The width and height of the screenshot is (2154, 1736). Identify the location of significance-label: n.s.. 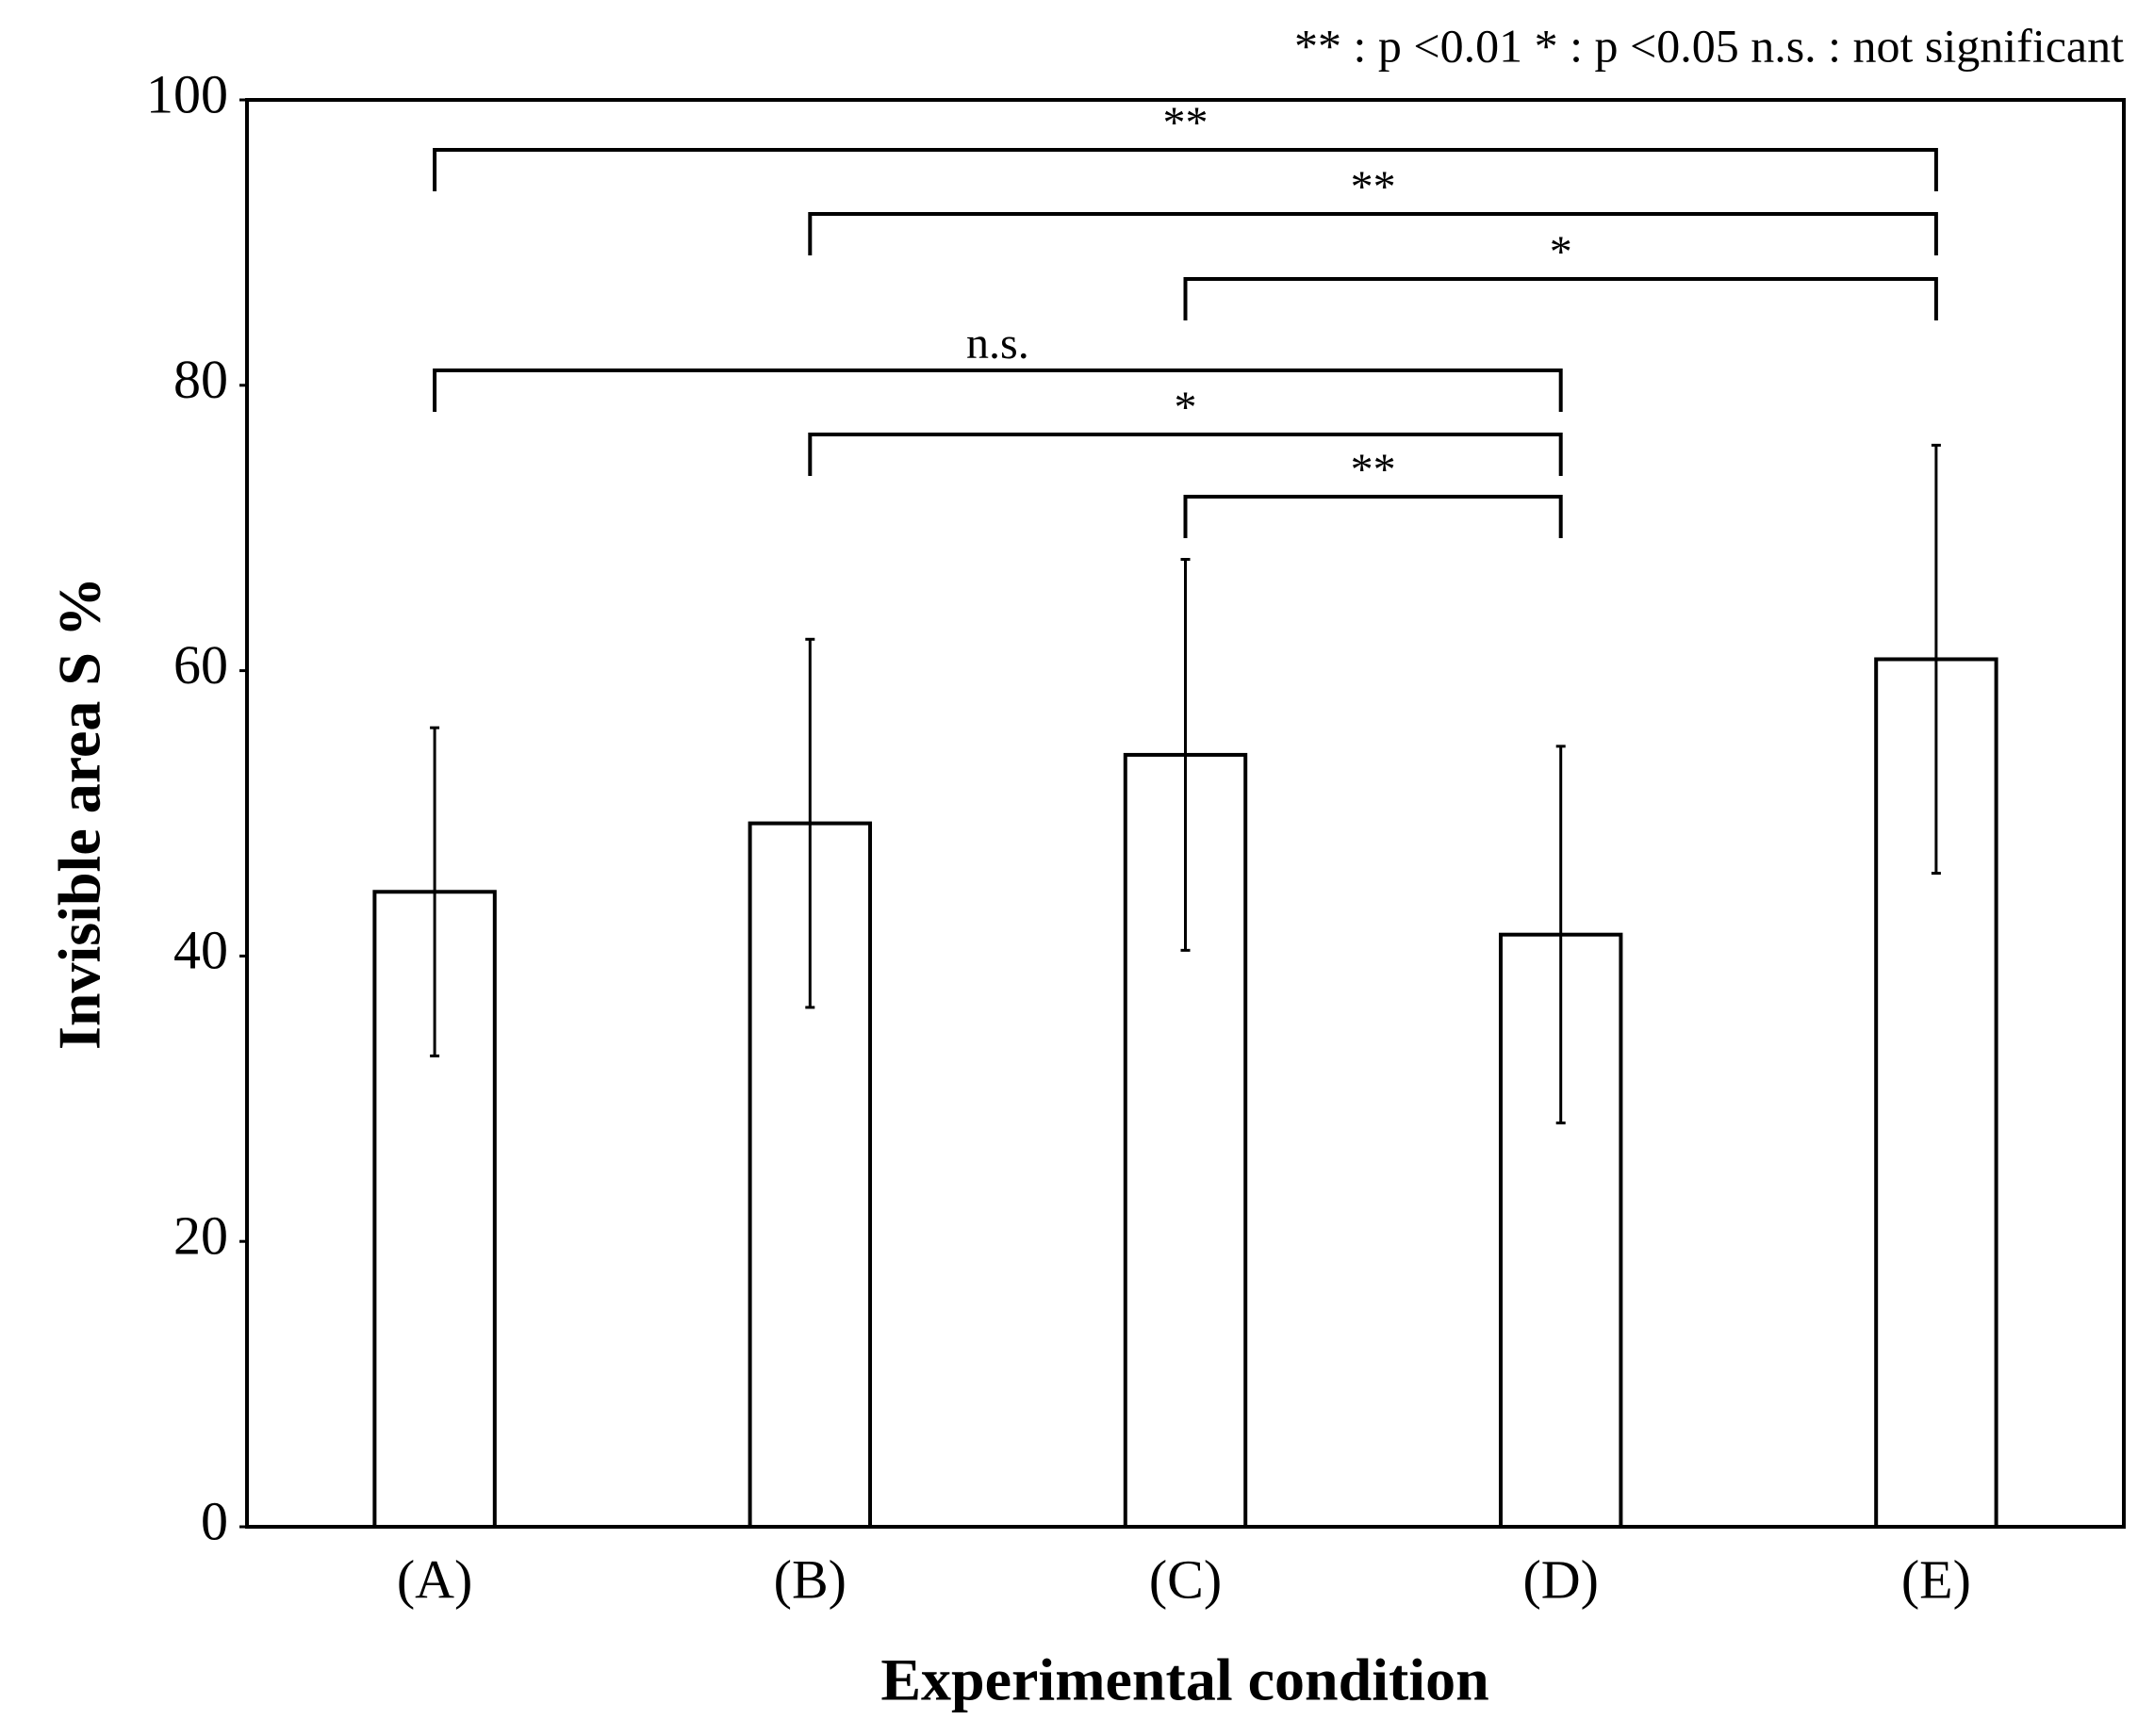
(997, 343).